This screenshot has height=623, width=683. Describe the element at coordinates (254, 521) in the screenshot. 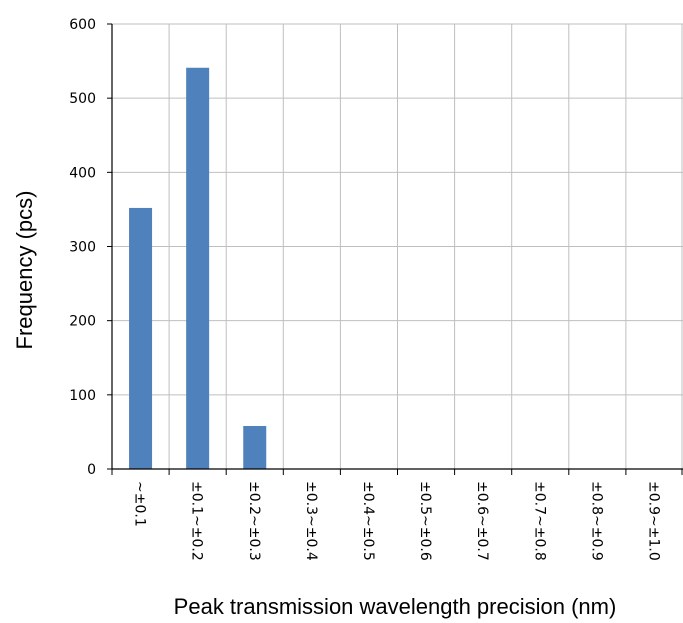

I see `x-tick-label: ±0.2~±0.3` at that location.